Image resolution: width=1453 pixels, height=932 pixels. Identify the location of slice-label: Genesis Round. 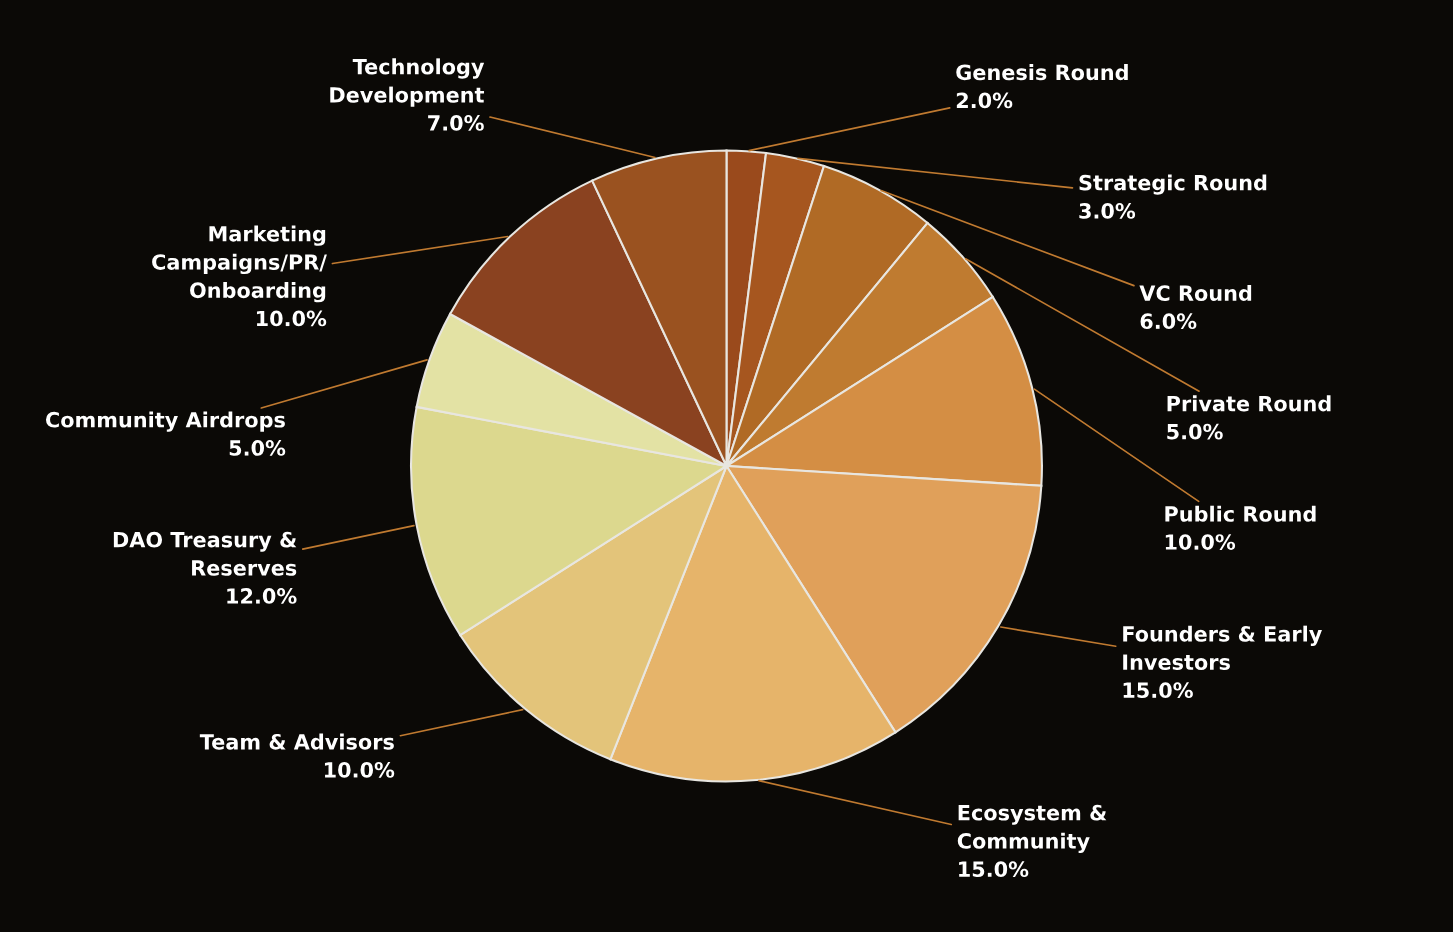
(1042, 72).